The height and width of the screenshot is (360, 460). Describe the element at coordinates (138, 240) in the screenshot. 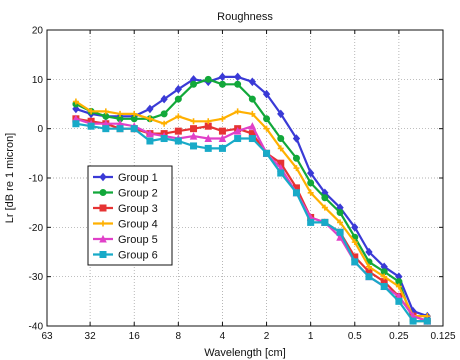

I see `legend-label: Group 5` at that location.